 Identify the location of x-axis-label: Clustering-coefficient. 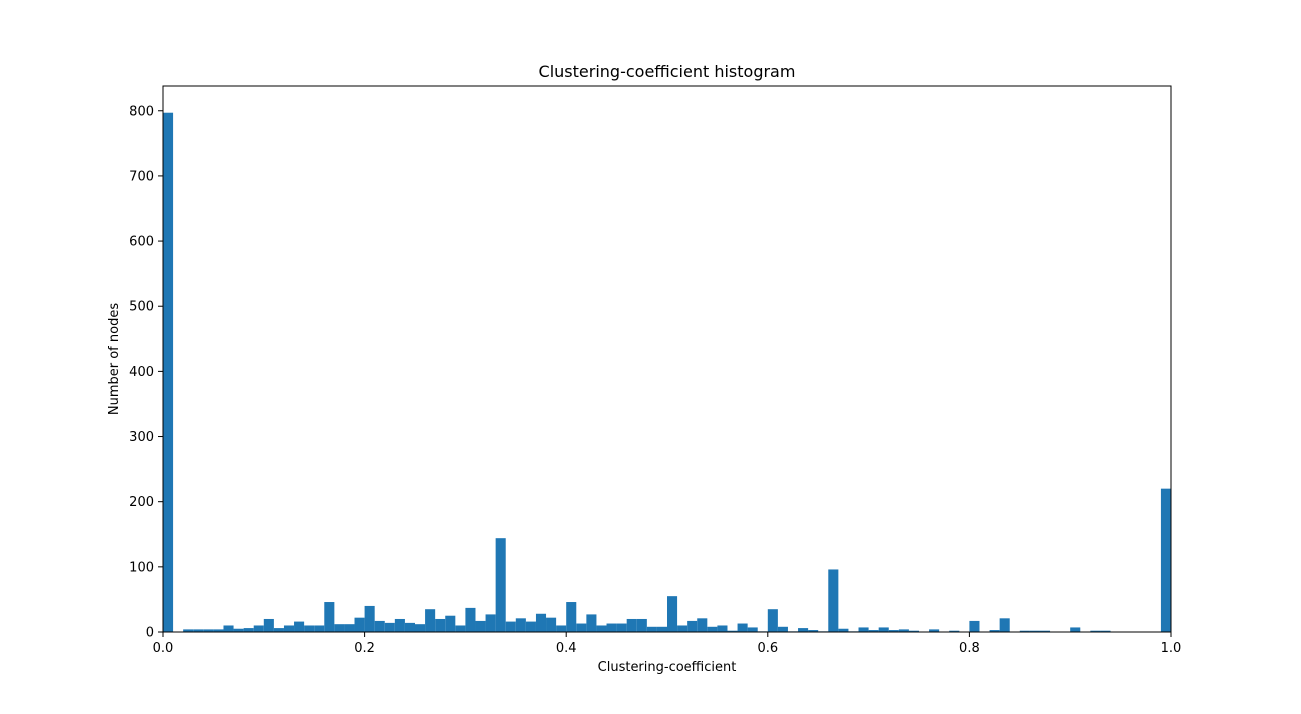
(667, 667).